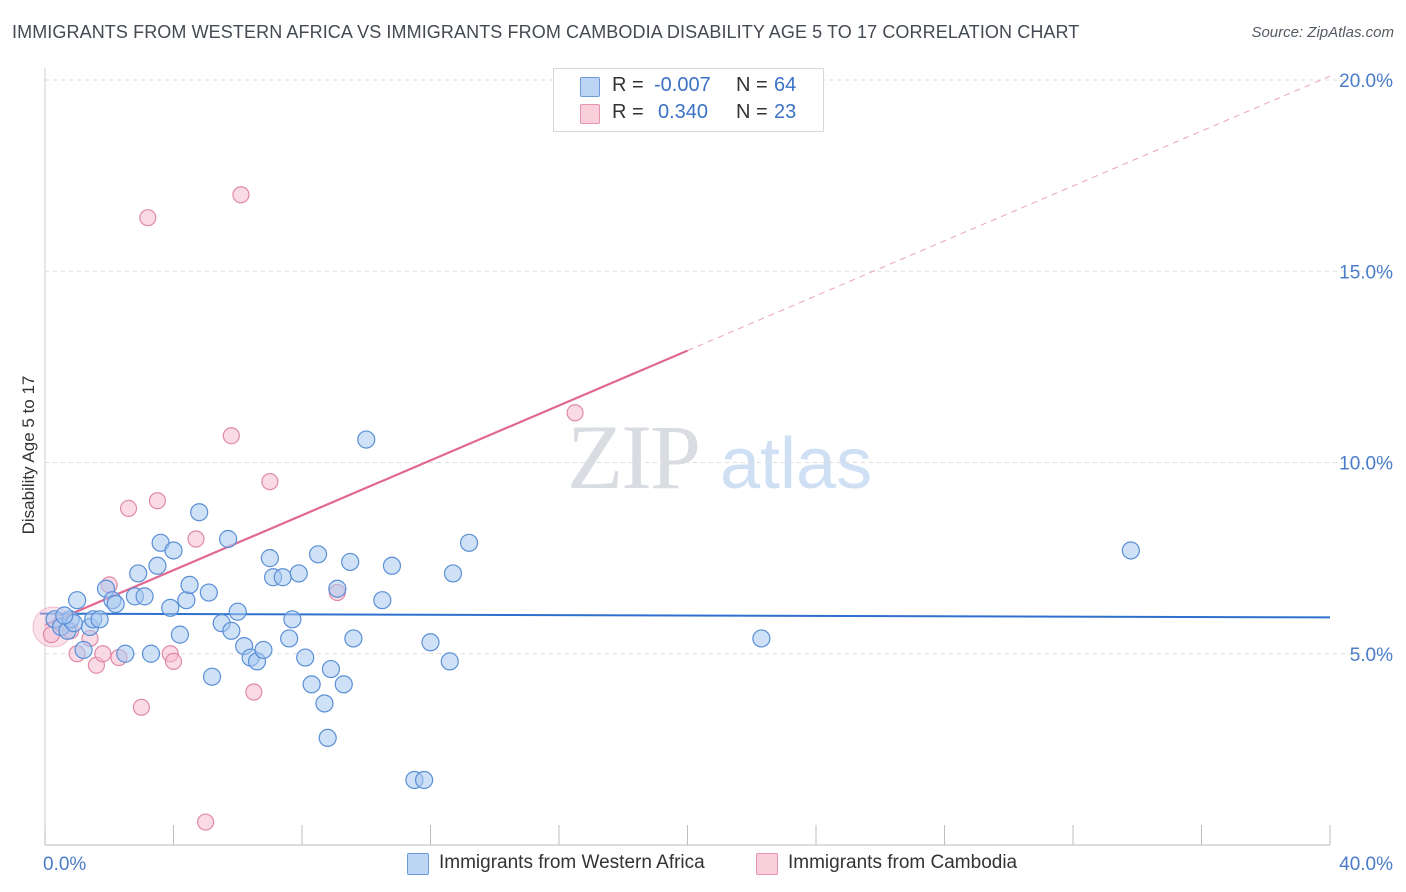 The height and width of the screenshot is (892, 1406). Describe the element at coordinates (903, 862) in the screenshot. I see `bottom-legend-label: Immigrants from Cambodia` at that location.